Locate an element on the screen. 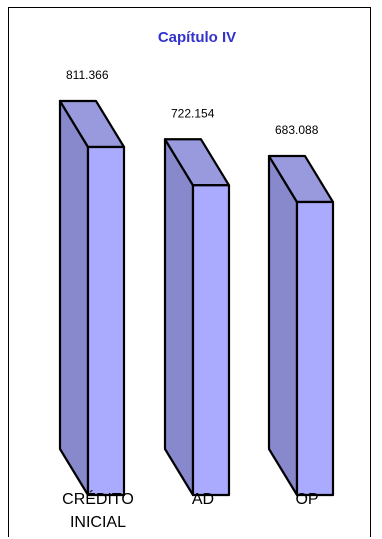 The image size is (382, 539). value-labels-layer: 811.366 722.154 683.088 is located at coordinates (192, 102).